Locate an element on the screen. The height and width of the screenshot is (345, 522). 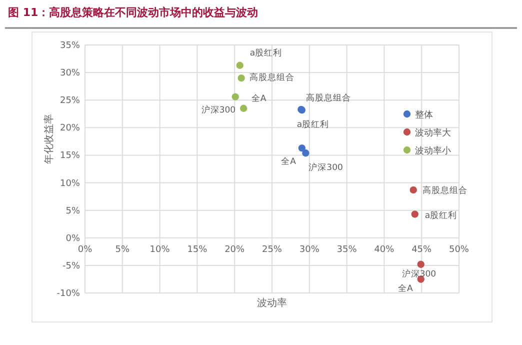
y-tick-label: 25% is located at coordinates (70, 101).